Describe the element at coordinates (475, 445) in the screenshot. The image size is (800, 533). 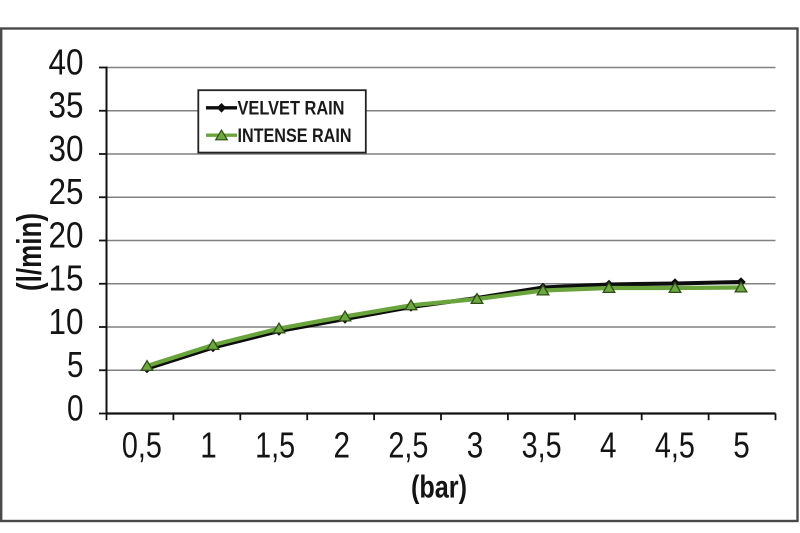
I see `svg-text: 3` at that location.